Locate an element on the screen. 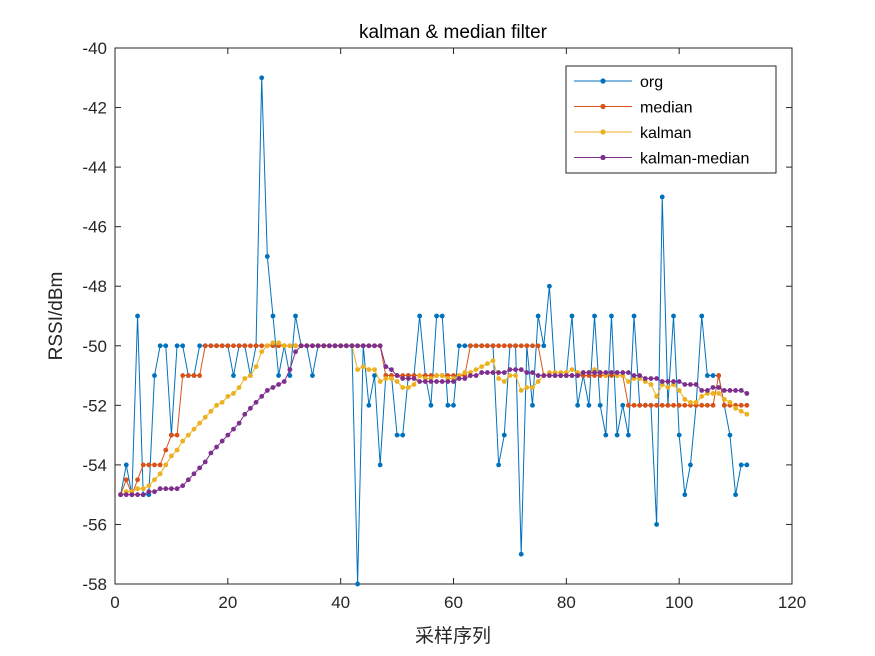  legend-box is located at coordinates (671, 119).